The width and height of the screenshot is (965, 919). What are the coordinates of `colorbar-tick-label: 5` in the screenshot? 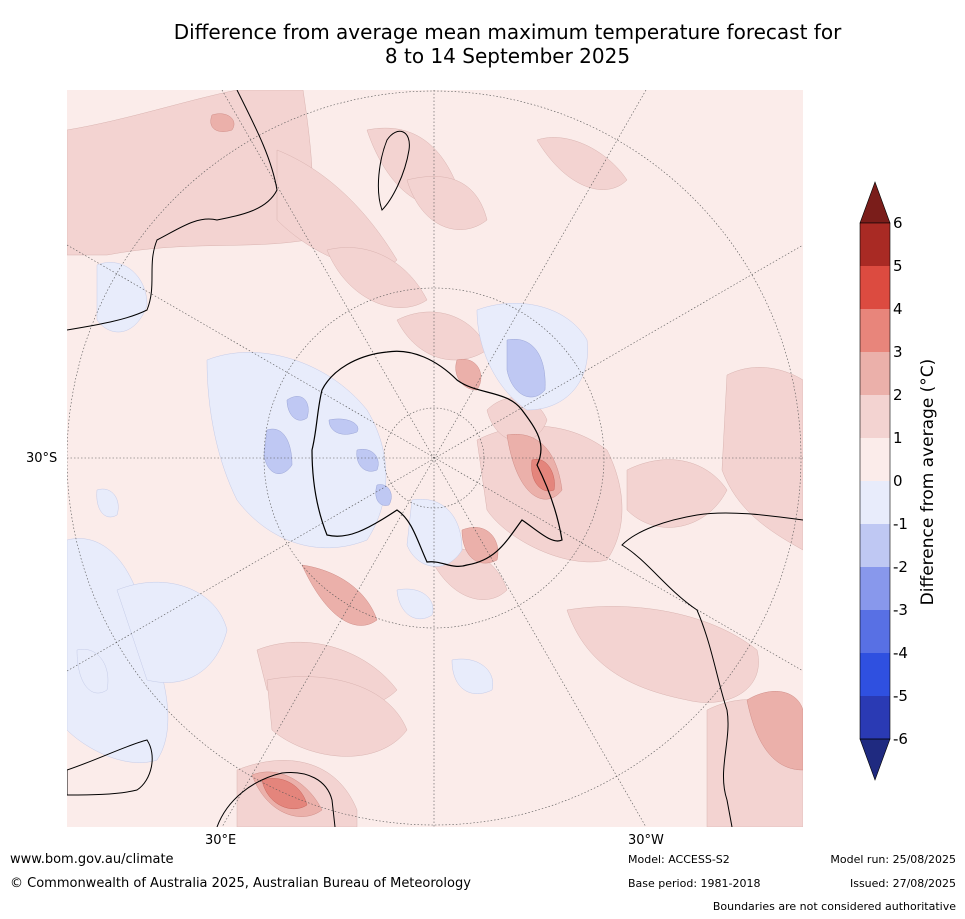 It's located at (898, 266).